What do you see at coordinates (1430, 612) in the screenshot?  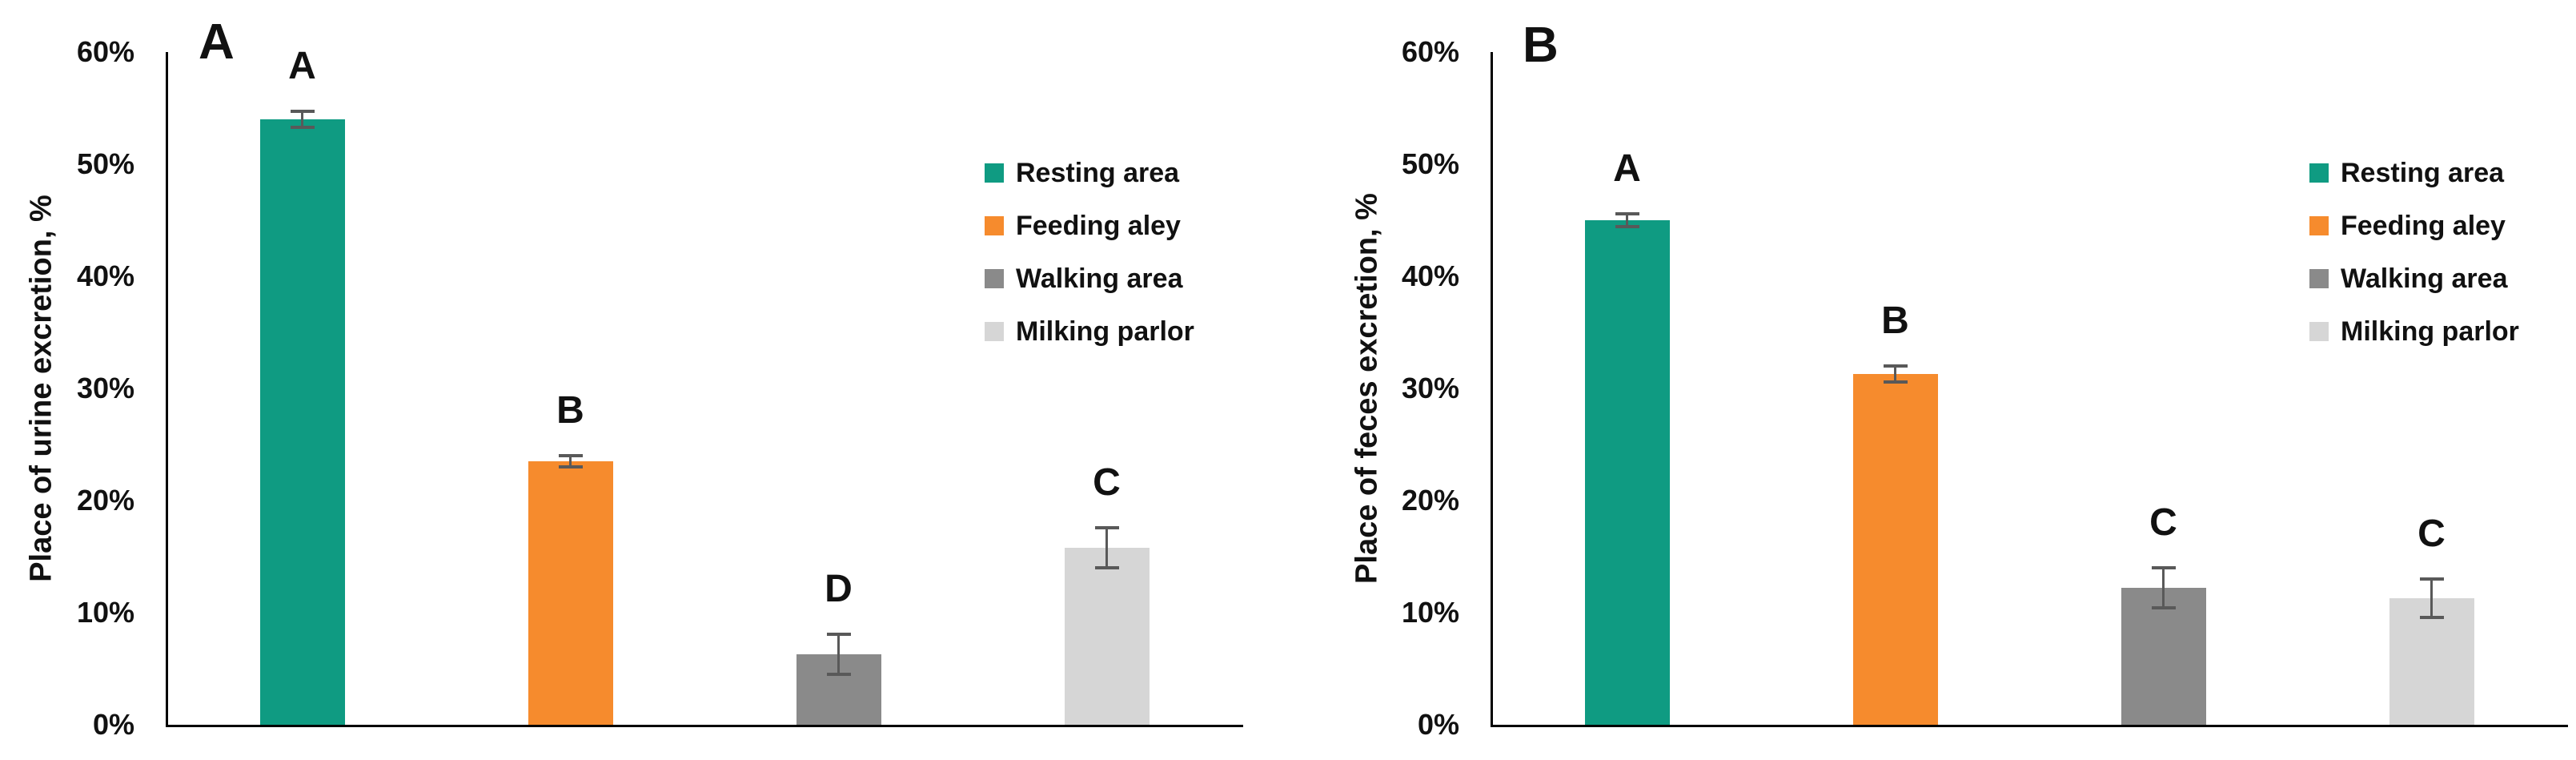 I see `panel-b-ytick-10: 10%` at bounding box center [1430, 612].